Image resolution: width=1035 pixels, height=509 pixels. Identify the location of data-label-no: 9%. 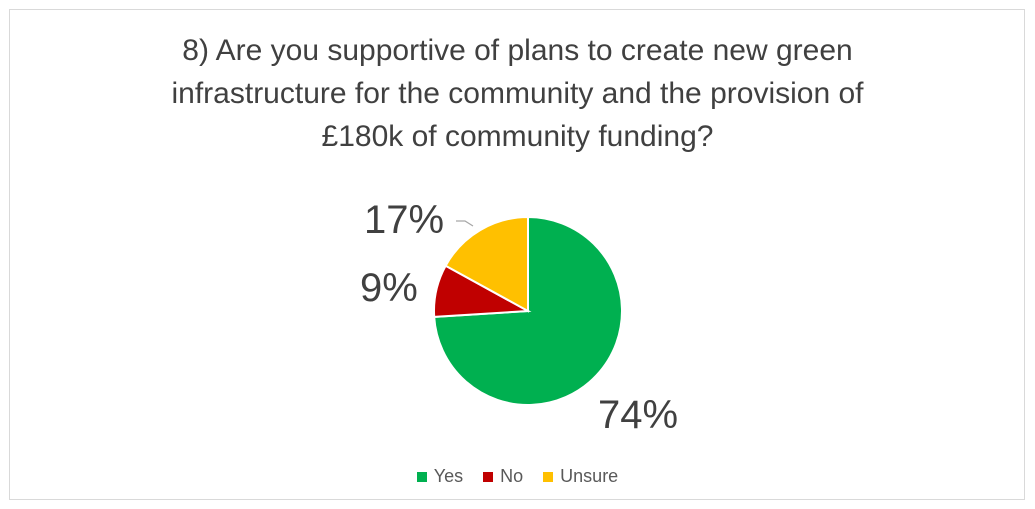
(389, 288).